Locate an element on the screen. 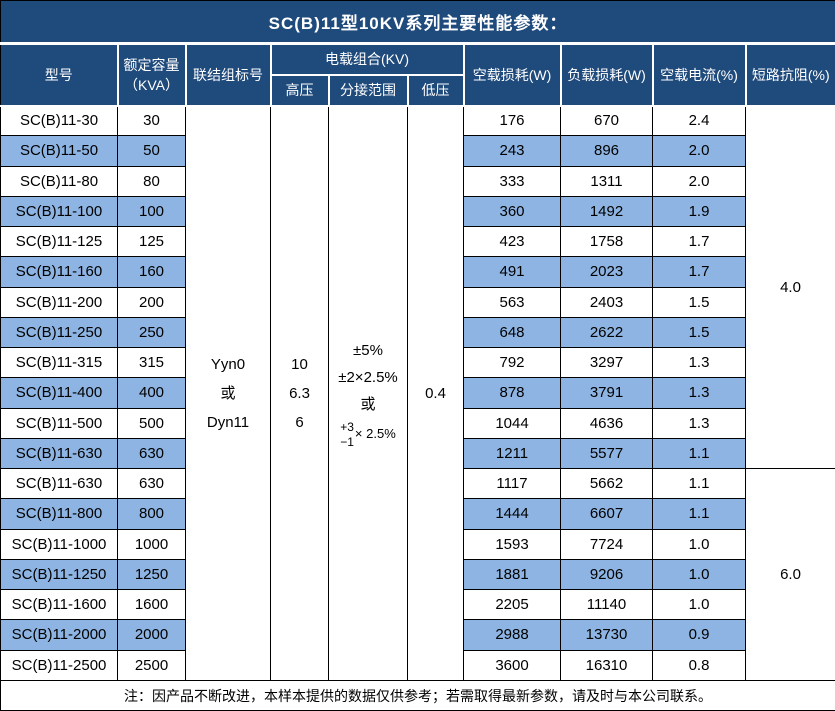 The image size is (835, 711). page-title: SC(B)11型10KV系列主要性能参数： is located at coordinates (417, 22).